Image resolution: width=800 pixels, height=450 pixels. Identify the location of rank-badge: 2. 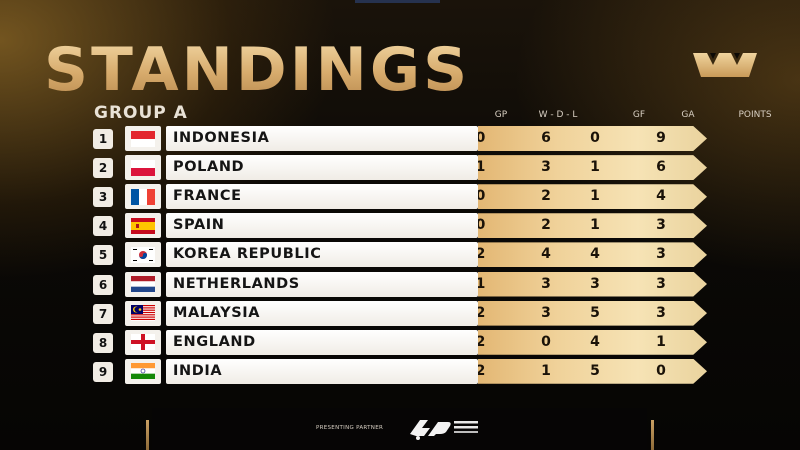
(103, 168).